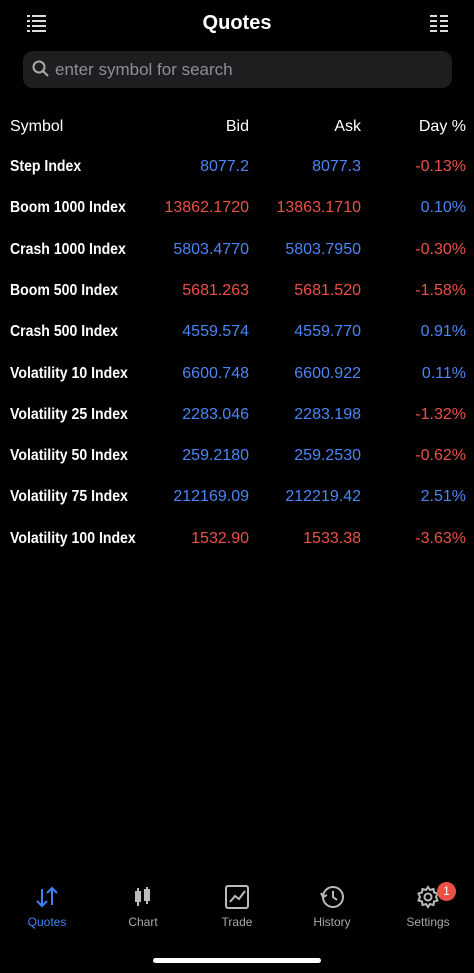 Image resolution: width=474 pixels, height=973 pixels. I want to click on ask: 8077.3, so click(336, 166).